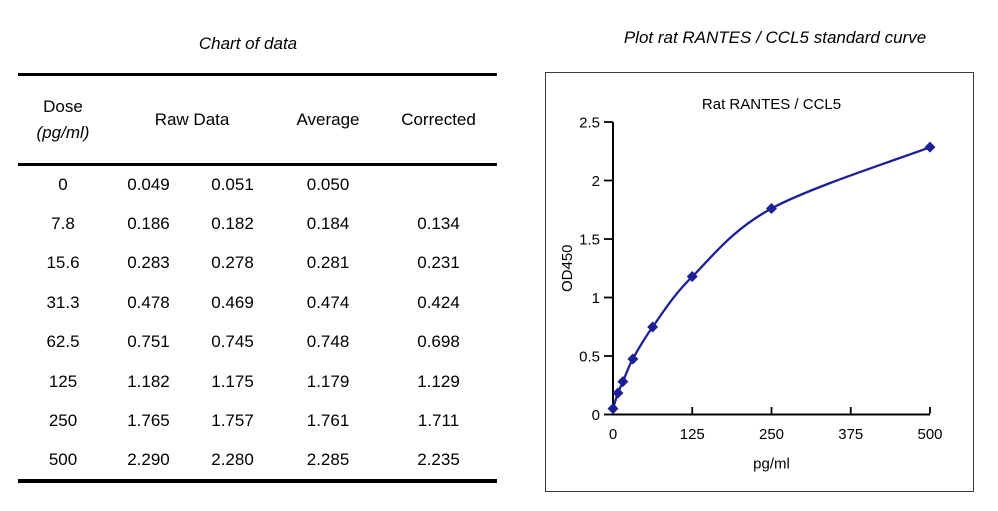 This screenshot has width=998, height=511. What do you see at coordinates (232, 223) in the screenshot?
I see `cell-raw2: 0.182` at bounding box center [232, 223].